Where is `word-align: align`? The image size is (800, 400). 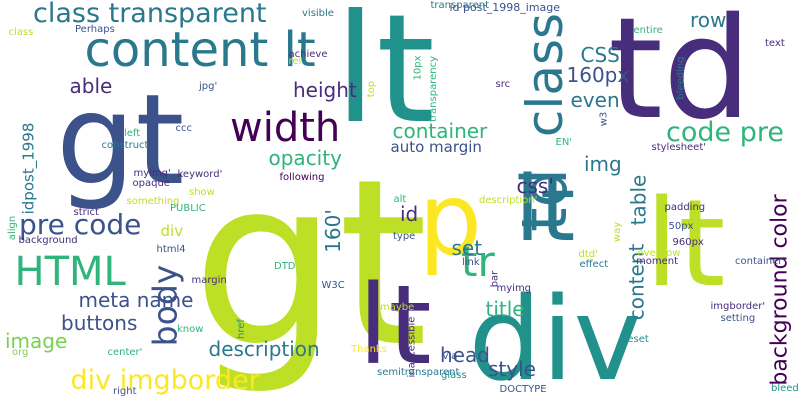 word-align: align is located at coordinates (13, 228).